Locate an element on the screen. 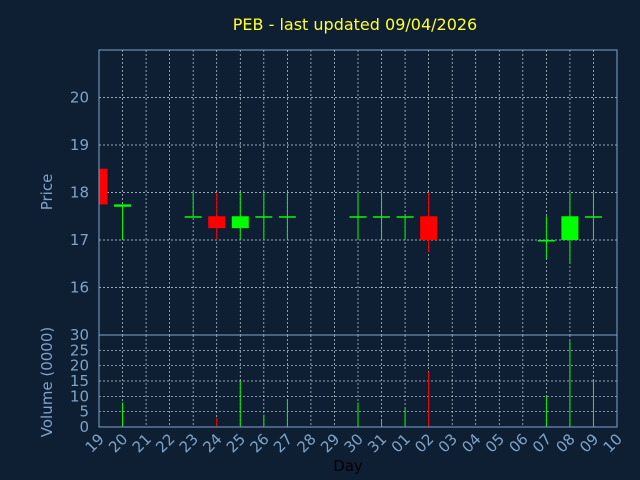 Image resolution: width=640 pixels, height=480 pixels. x-tick-label: 08 is located at coordinates (566, 443).